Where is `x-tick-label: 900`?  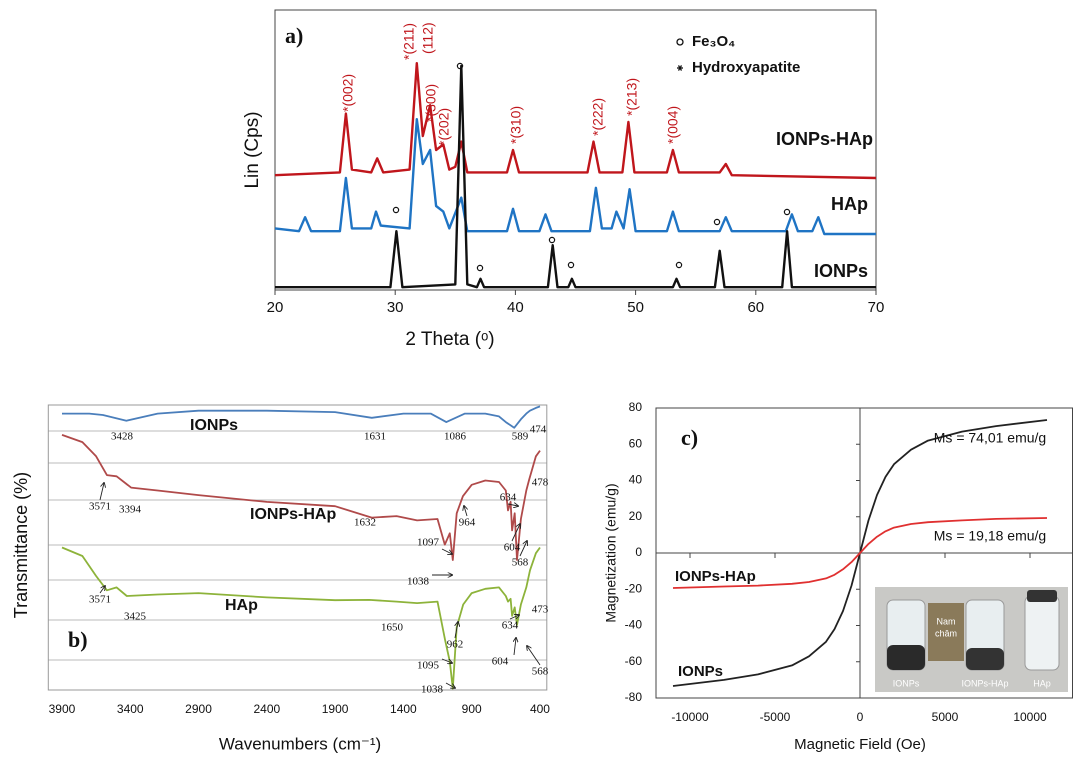
x-tick-label: 900 is located at coordinates (472, 709).